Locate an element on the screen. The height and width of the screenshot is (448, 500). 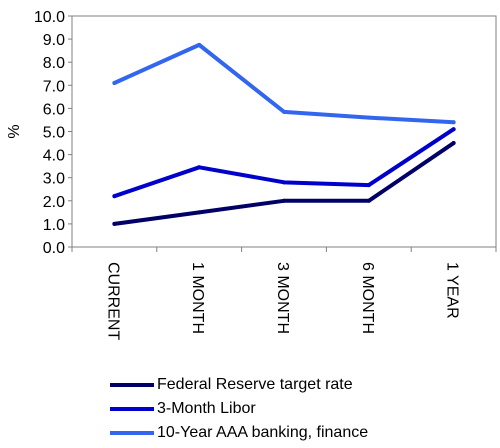
y-axis-title: % is located at coordinates (14, 131).